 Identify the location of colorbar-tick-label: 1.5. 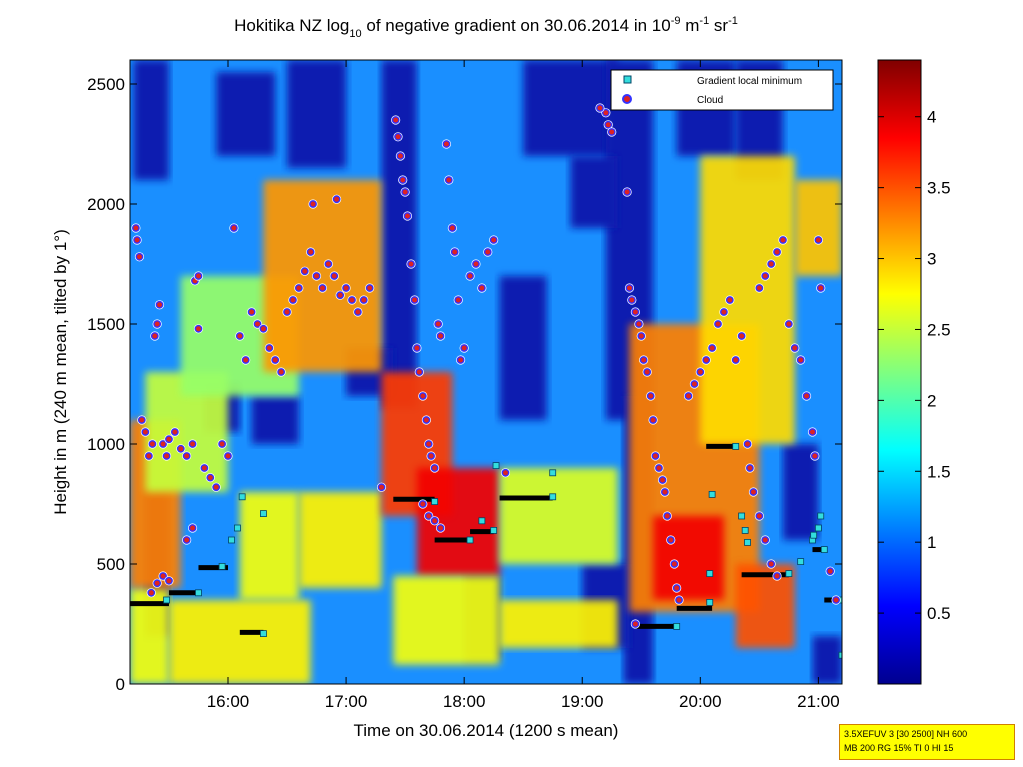
(939, 471).